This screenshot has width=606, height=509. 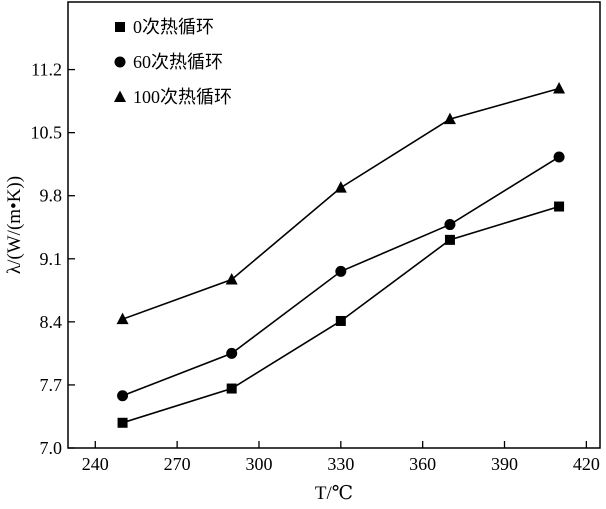 What do you see at coordinates (95, 464) in the screenshot?
I see `x-tick-label: 240` at bounding box center [95, 464].